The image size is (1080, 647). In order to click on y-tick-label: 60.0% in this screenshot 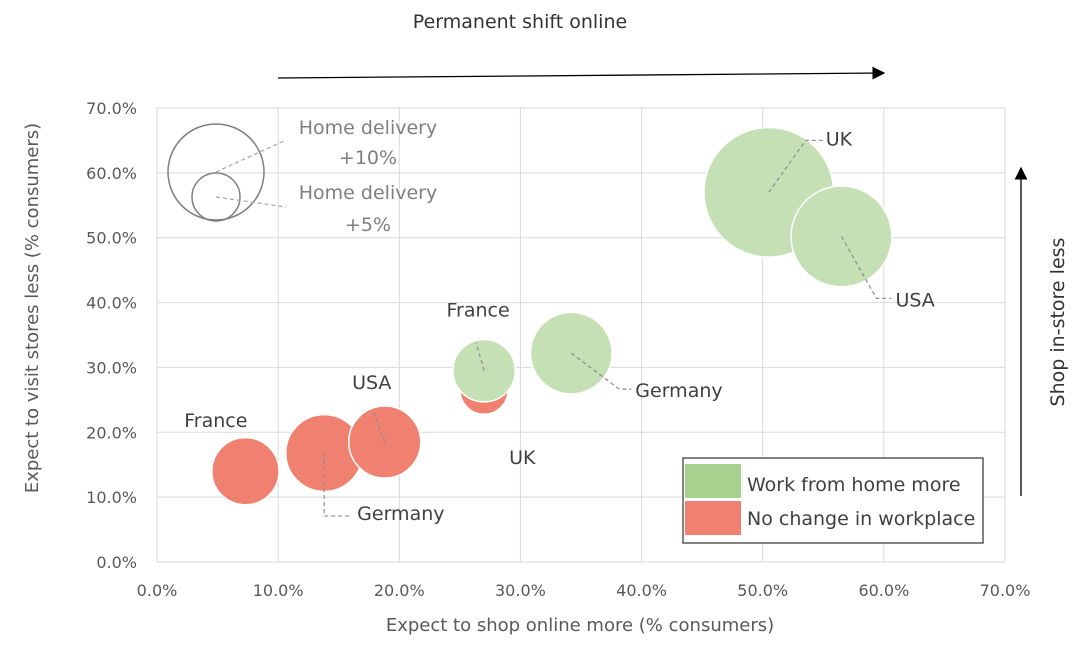, I will do `click(111, 173)`.